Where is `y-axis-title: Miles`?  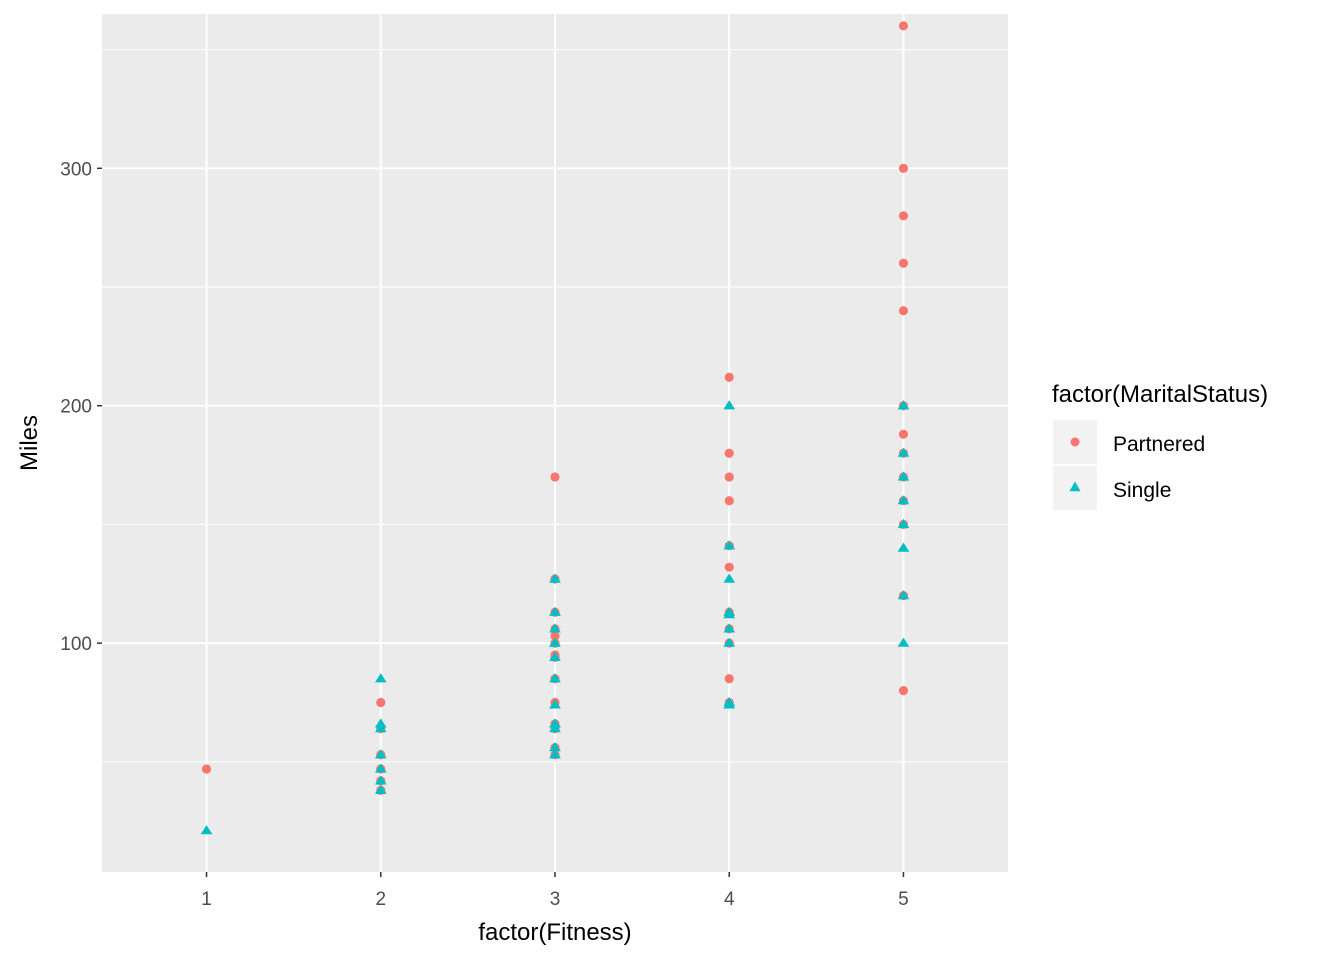
y-axis-title: Miles is located at coordinates (29, 443).